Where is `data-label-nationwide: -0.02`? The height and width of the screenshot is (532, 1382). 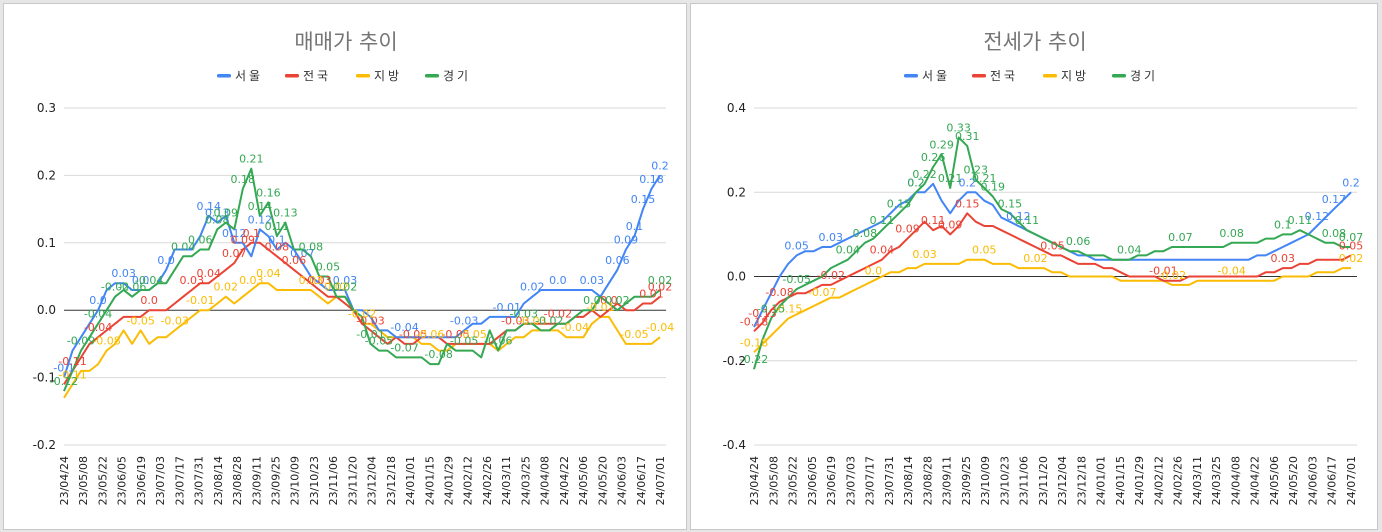
data-label-nationwide: -0.02 is located at coordinates (558, 314).